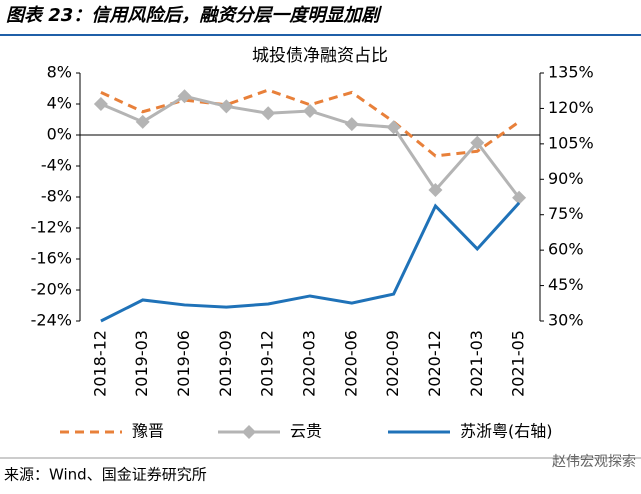 This screenshot has width=641, height=494. I want to click on x-tick-label: 2021-03, so click(476, 363).